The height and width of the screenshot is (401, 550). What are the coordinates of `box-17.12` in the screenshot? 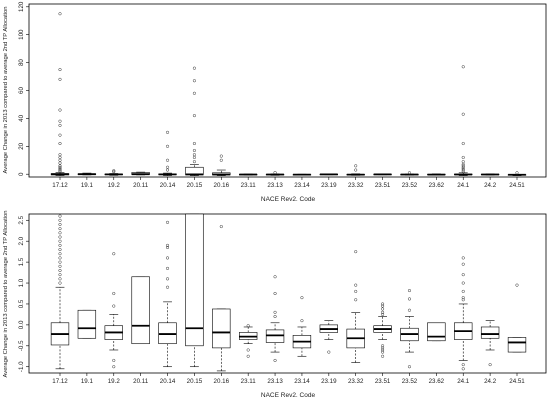 It's located at (60, 292).